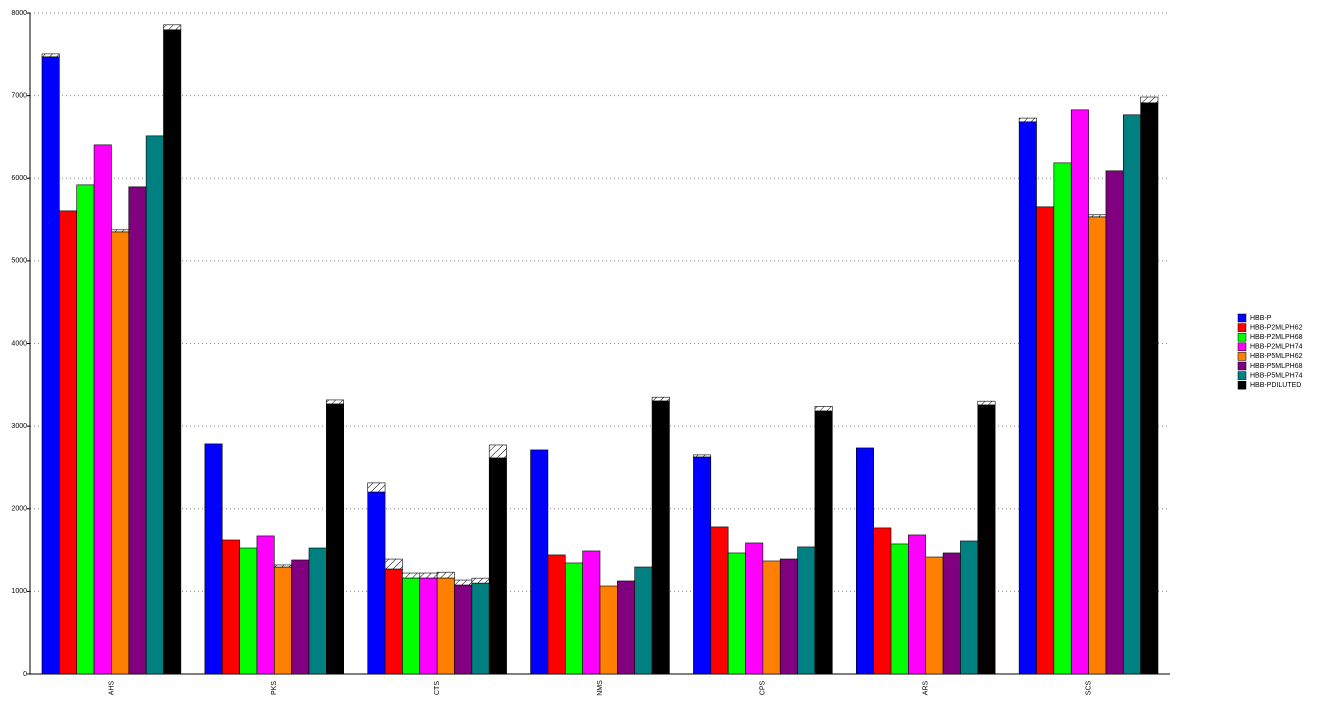  I want to click on legend-label: HBB-P2MLPH68, so click(1276, 337).